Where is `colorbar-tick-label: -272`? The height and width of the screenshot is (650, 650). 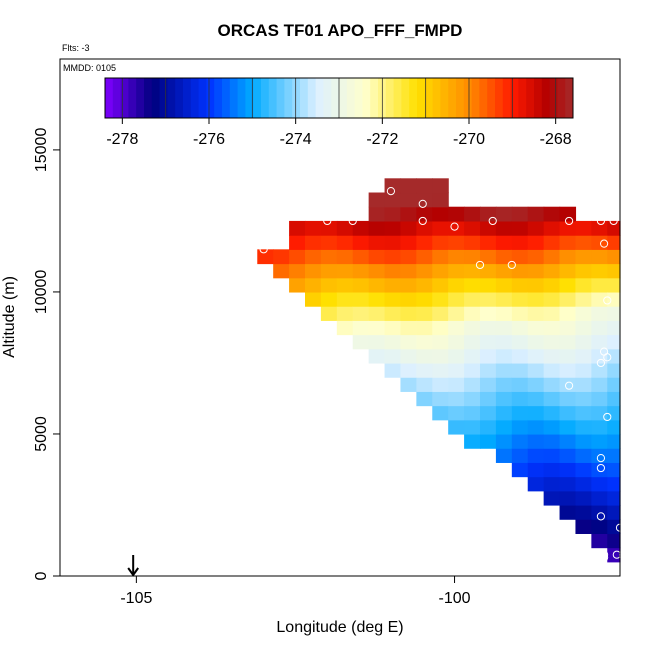 colorbar-tick-label: -272 is located at coordinates (382, 139).